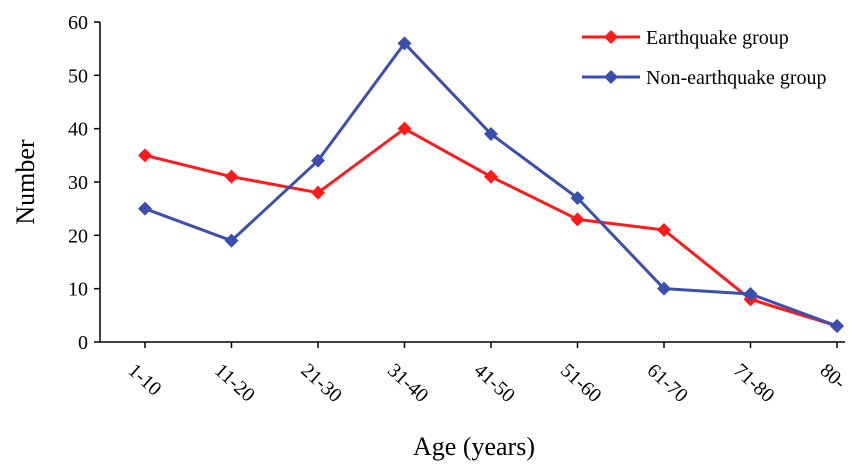 This screenshot has height=465, width=850. Describe the element at coordinates (833, 376) in the screenshot. I see `x-tick-label: 80-` at that location.